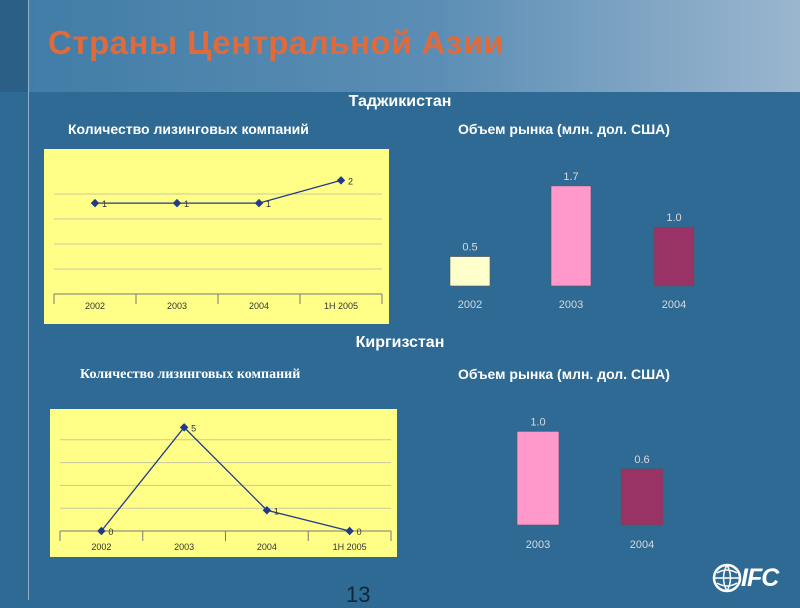  I want to click on line-chart-tajikistan-companies: 1 2002 1 2003 1 2004 2 1H 2005, so click(218, 243).